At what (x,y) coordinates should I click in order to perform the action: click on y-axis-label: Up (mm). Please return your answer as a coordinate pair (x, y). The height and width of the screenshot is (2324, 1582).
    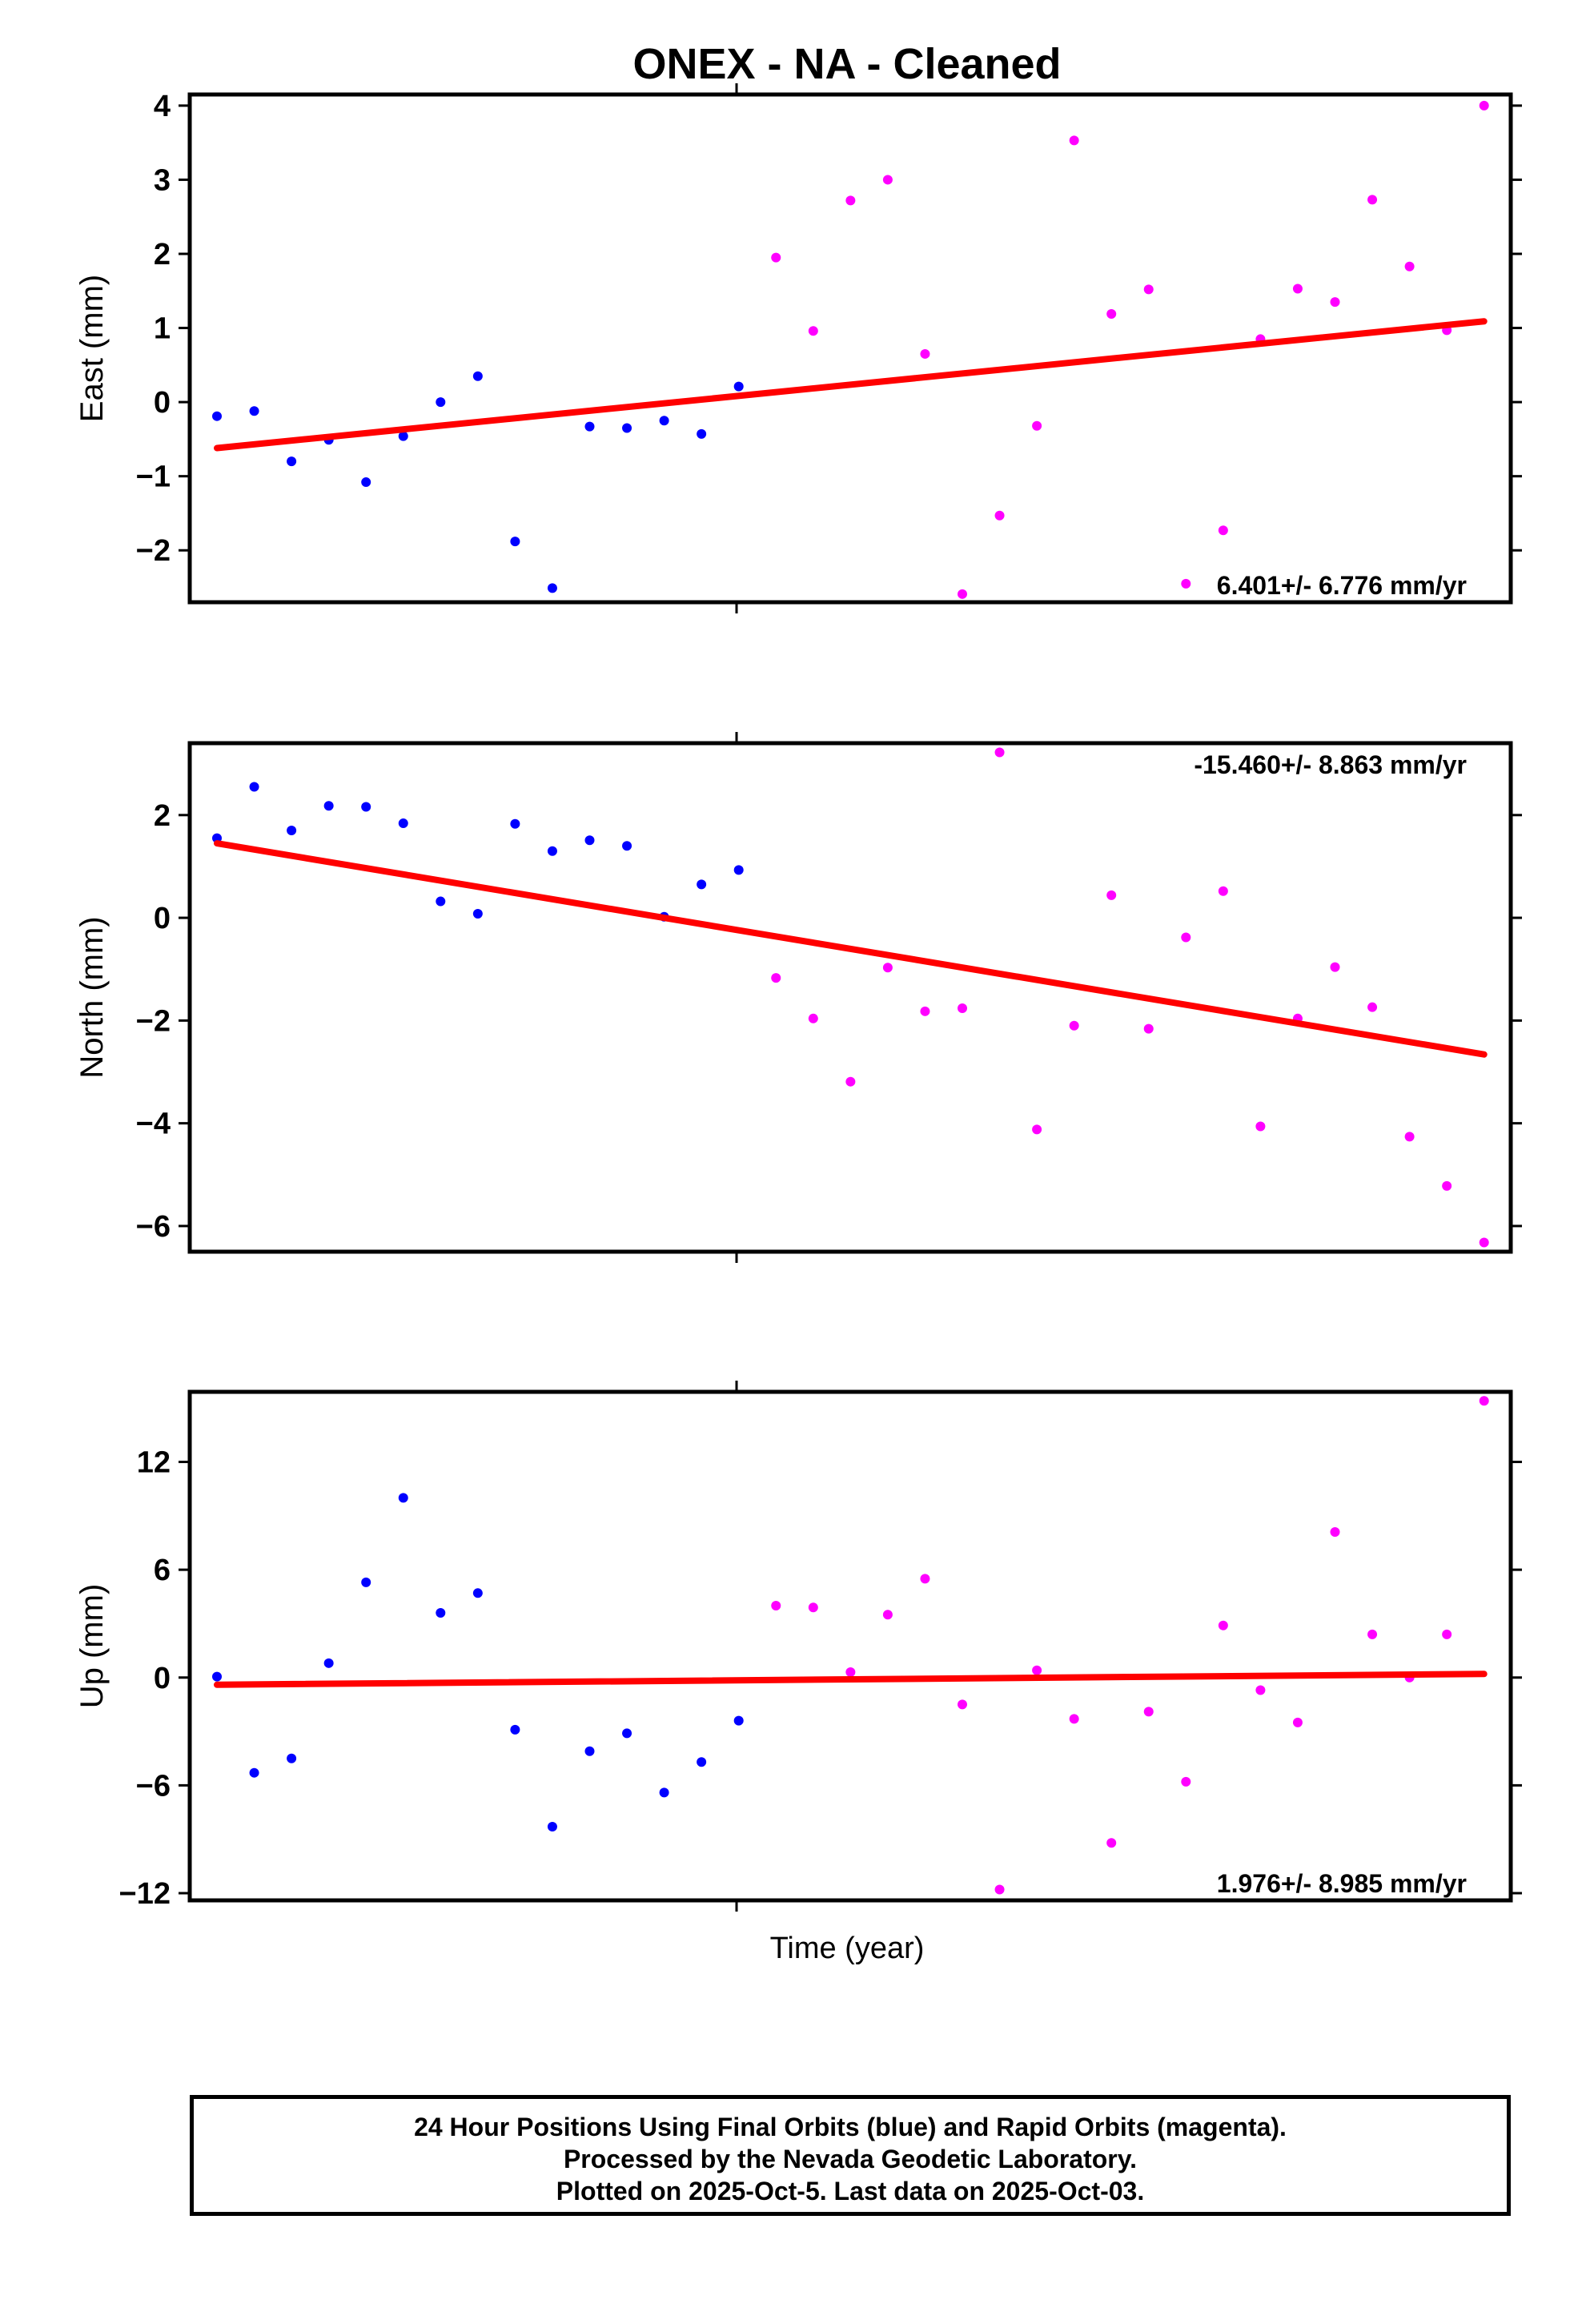
    Looking at the image, I should click on (92, 1646).